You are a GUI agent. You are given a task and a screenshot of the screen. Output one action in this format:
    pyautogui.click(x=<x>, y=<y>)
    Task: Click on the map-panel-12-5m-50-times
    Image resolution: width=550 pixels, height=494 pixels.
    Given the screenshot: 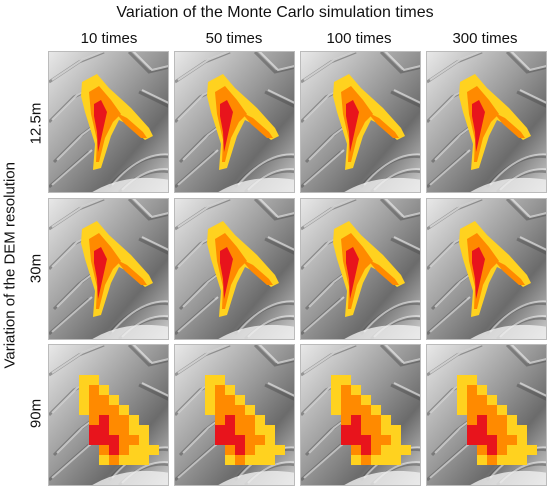 What is the action you would take?
    pyautogui.click(x=234, y=122)
    